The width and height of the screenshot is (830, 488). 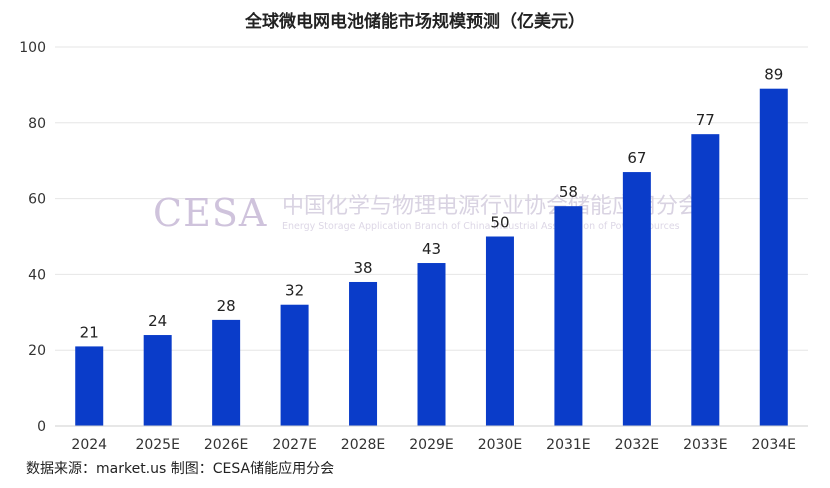 I want to click on y-tick-label: 0, so click(x=41, y=427).